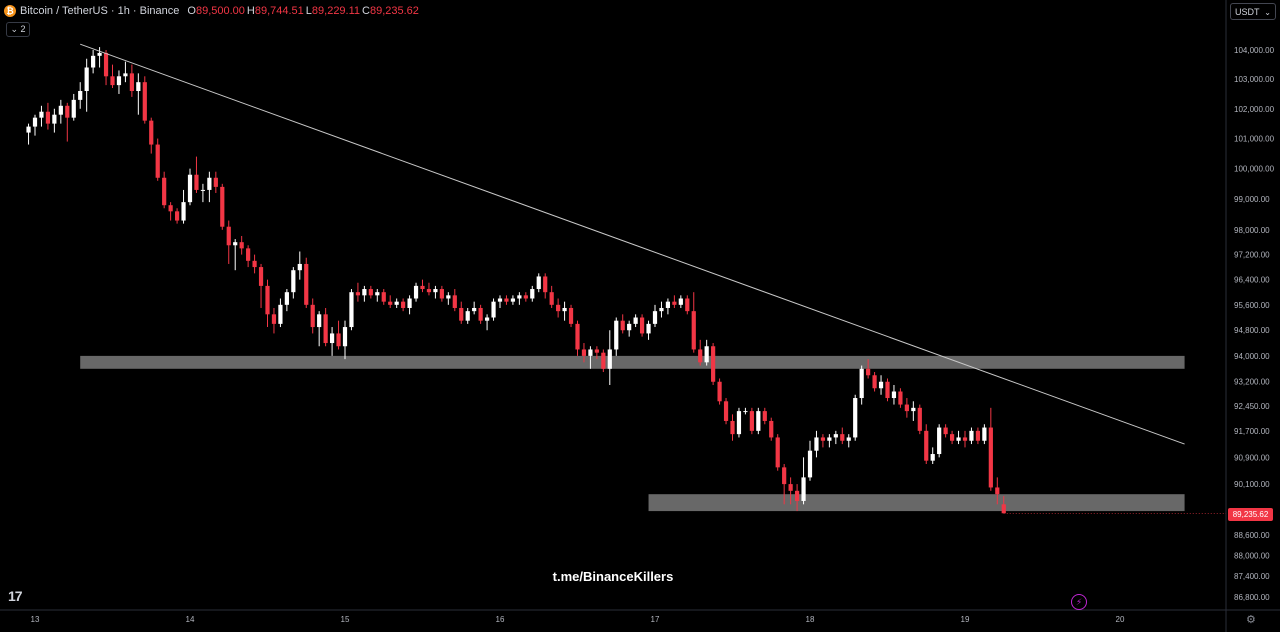  I want to click on indicator-collapse-button: ⌄ 2, so click(18, 29).